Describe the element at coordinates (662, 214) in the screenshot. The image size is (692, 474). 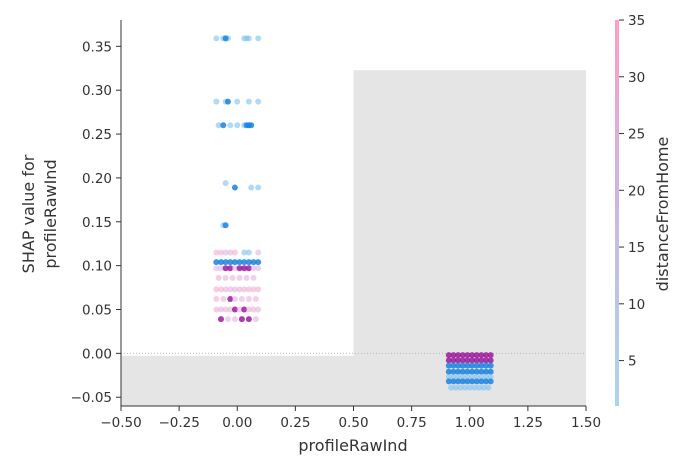
I see `colorbar-label: distanceFromHome` at that location.